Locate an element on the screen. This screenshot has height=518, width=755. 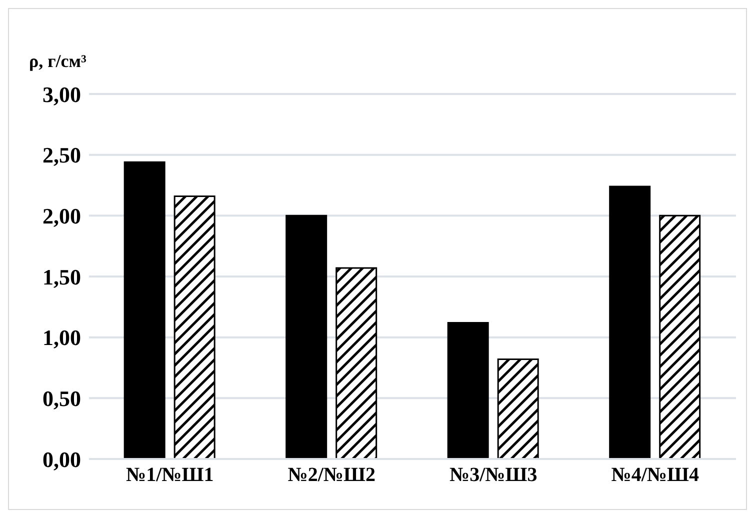
x-tick-label: №2/№Ш2 is located at coordinates (332, 475).